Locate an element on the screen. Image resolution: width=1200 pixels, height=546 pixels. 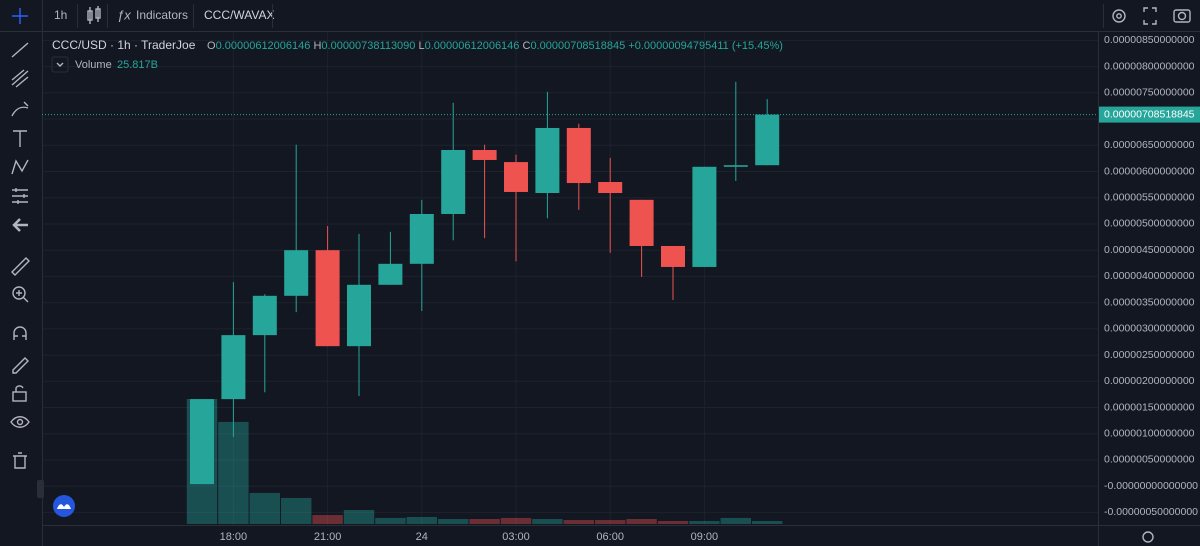
y-tick-label: 0.00000500000000 is located at coordinates (1149, 224).